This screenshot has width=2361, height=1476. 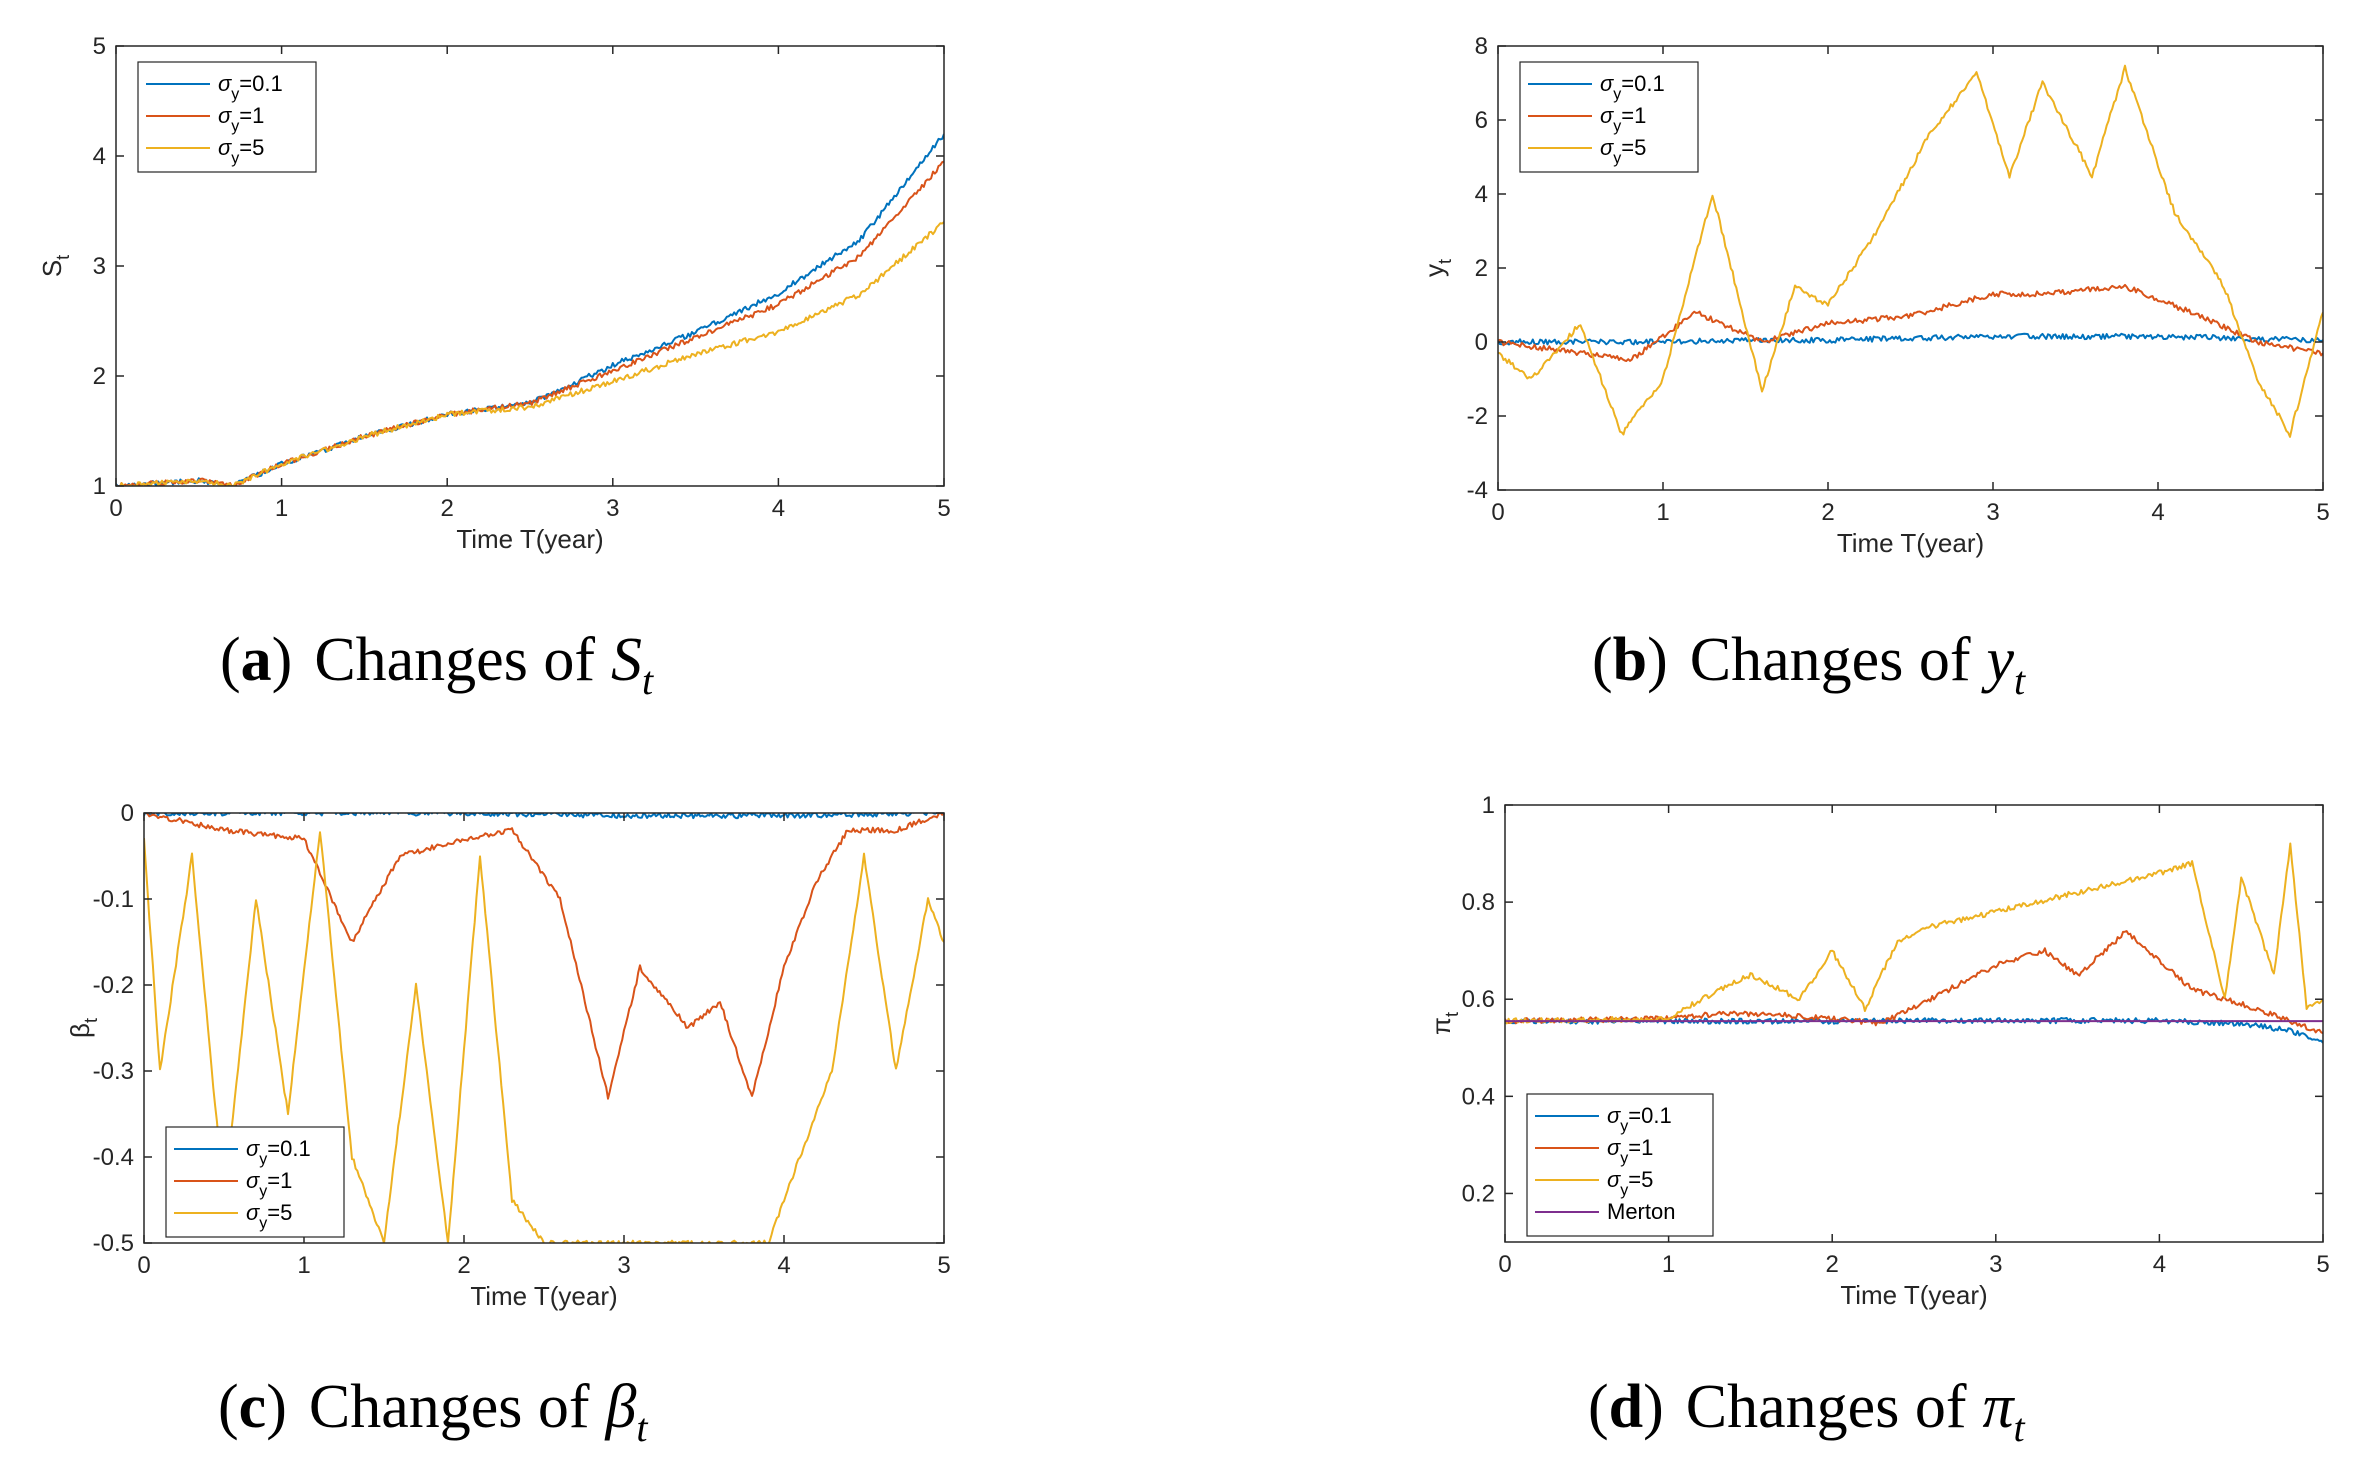 What do you see at coordinates (127, 813) in the screenshot?
I see `y-tick-label: 0` at bounding box center [127, 813].